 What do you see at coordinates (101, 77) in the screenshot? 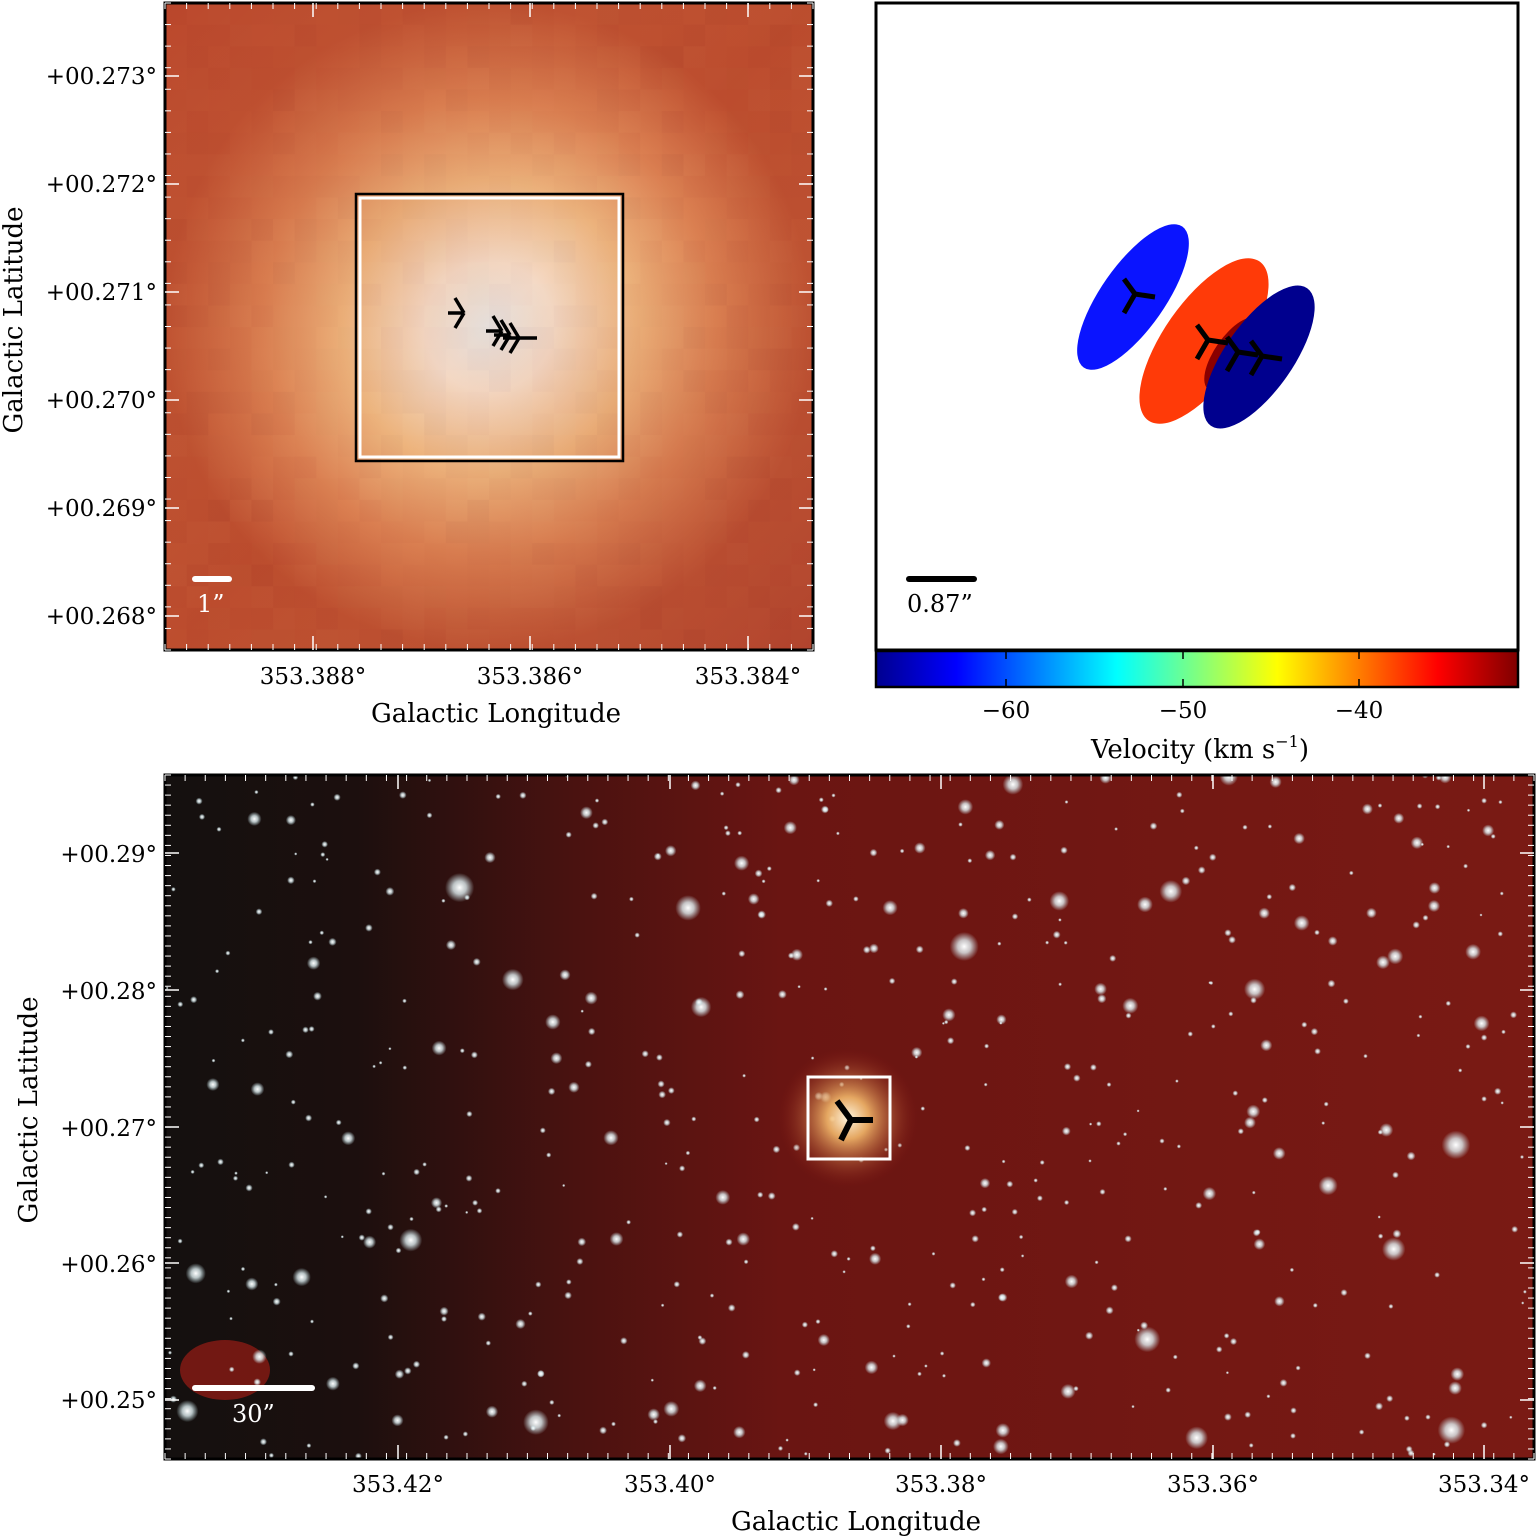
I see `ytick-label: +00.273°` at bounding box center [101, 77].